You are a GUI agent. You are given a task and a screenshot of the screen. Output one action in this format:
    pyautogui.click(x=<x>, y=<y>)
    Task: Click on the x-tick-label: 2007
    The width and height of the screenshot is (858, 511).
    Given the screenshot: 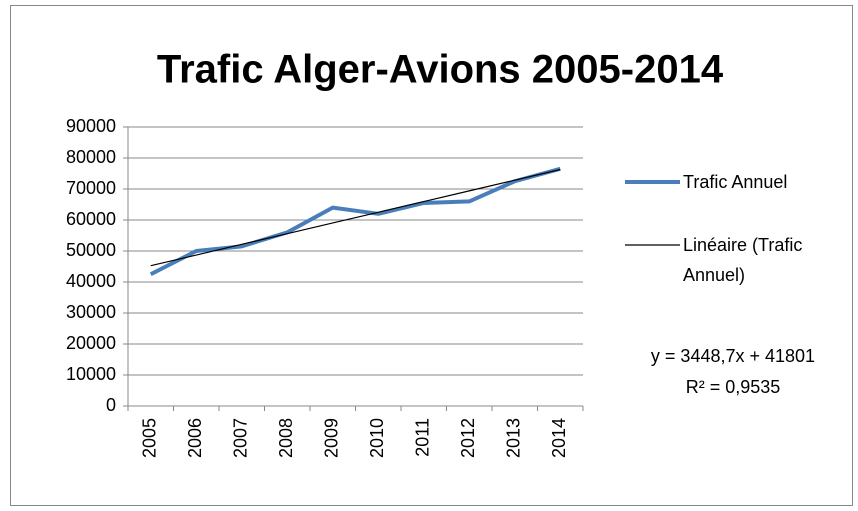 What is the action you would take?
    pyautogui.click(x=241, y=438)
    